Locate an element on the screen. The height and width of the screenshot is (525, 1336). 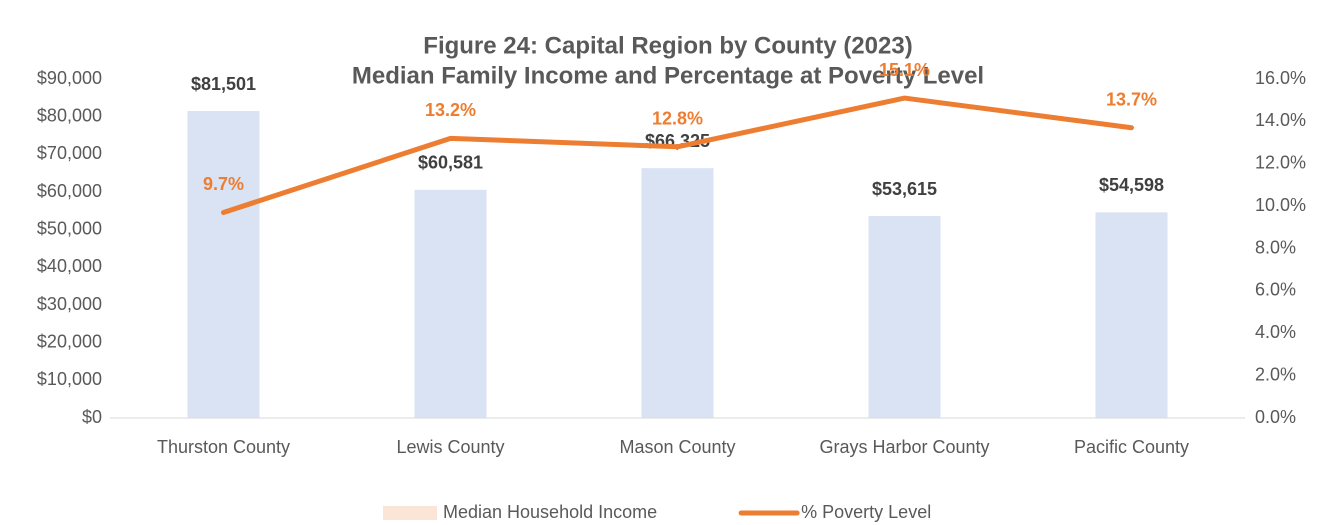
y-tick-label: $30,000 is located at coordinates (69, 304).